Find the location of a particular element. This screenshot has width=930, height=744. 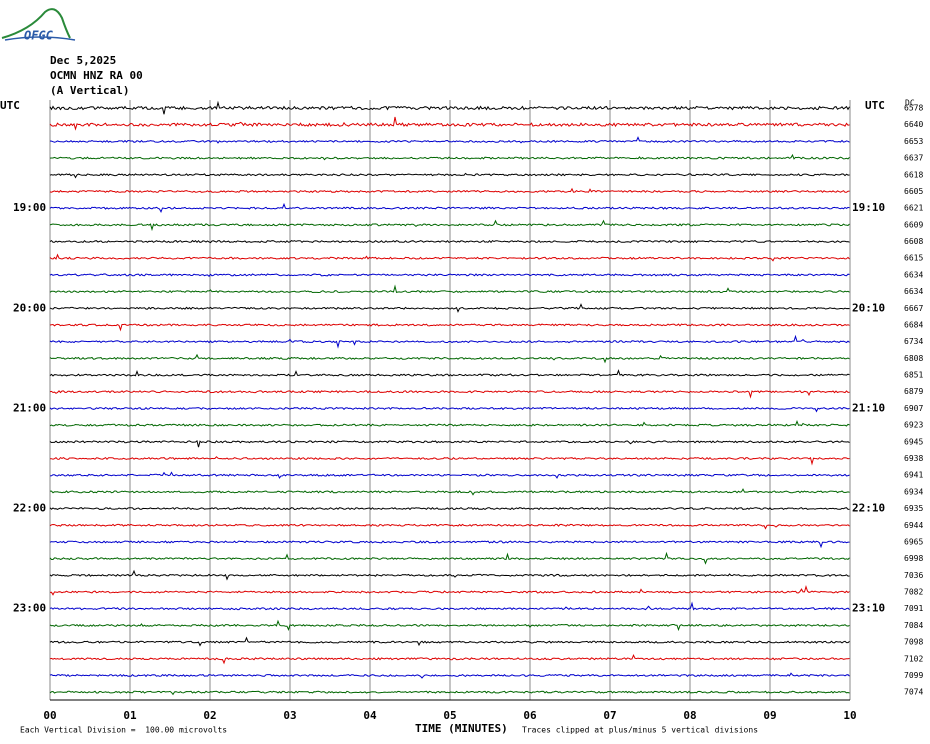

x-tick-label: 09 is located at coordinates (769, 715).